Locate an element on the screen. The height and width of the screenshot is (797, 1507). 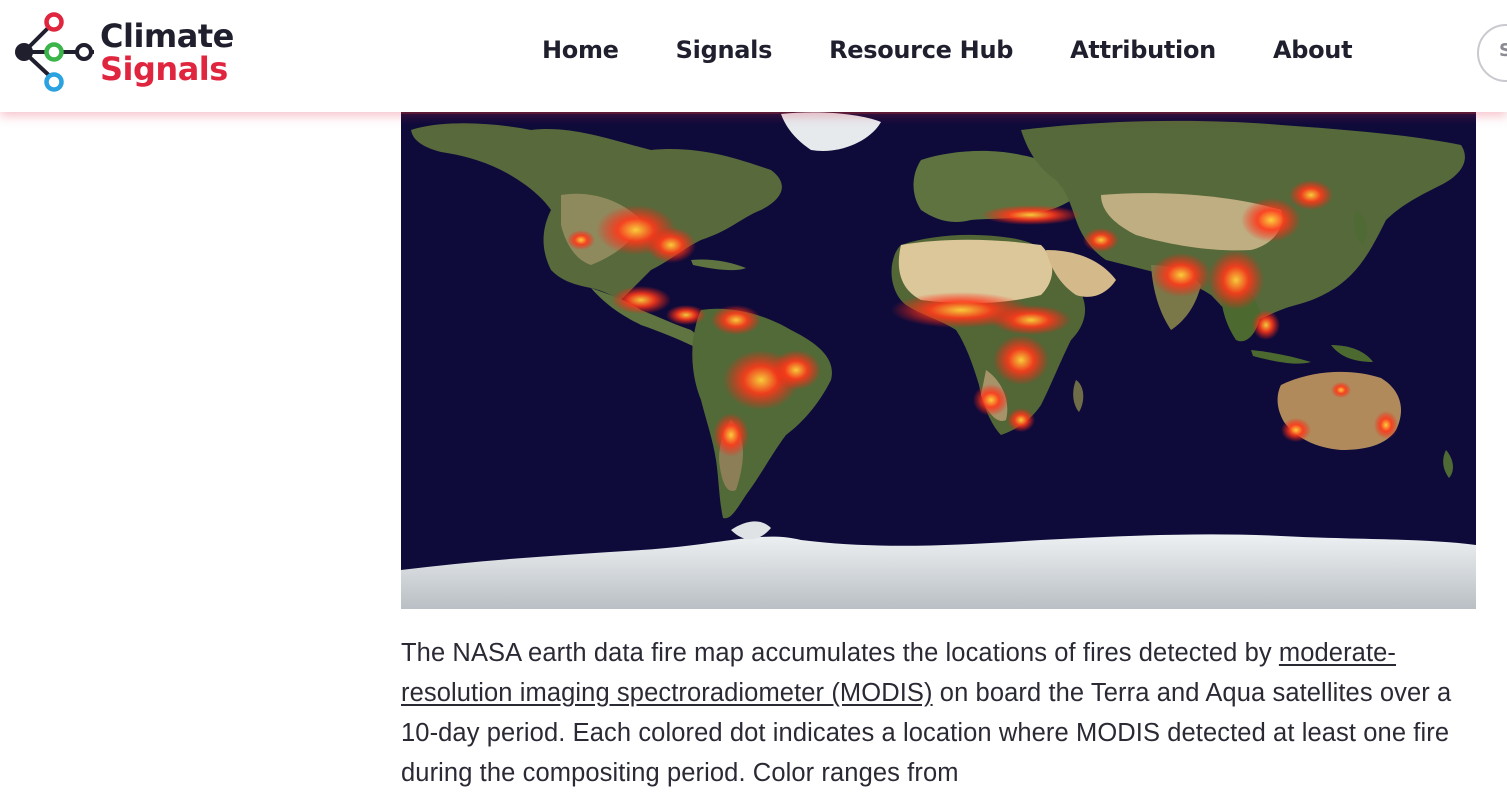
site-logo: Climate Signals is located at coordinates (134, 53).